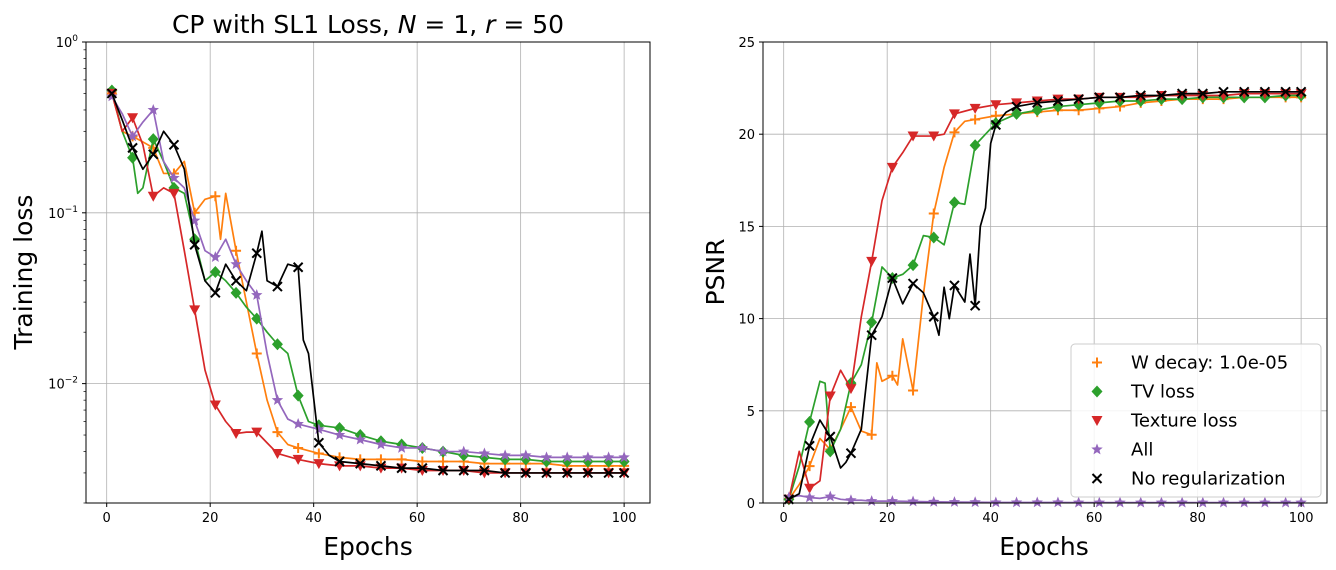  What do you see at coordinates (715, 271) in the screenshot?
I see `psnr-chart-ylabel: PSNR` at bounding box center [715, 271].